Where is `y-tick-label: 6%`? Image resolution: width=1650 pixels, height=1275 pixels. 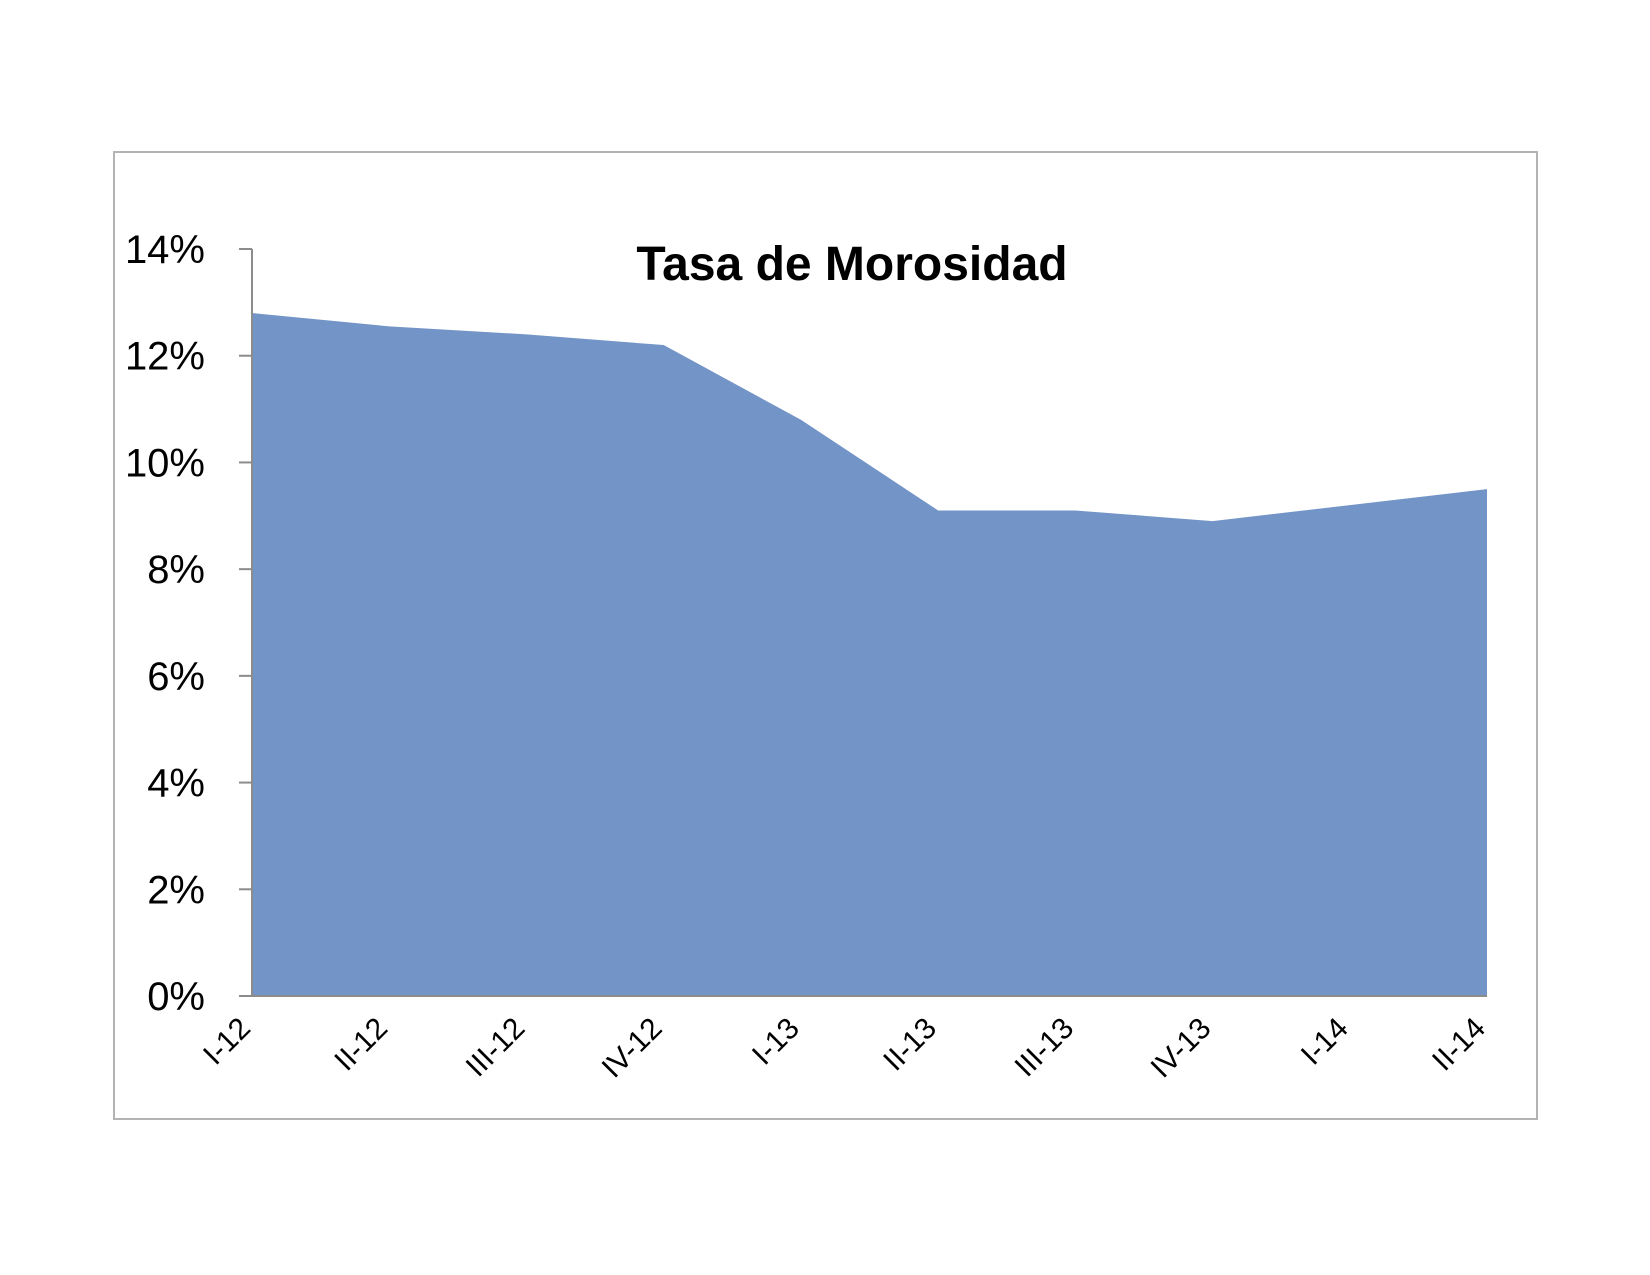 y-tick-label: 6% is located at coordinates (176, 677).